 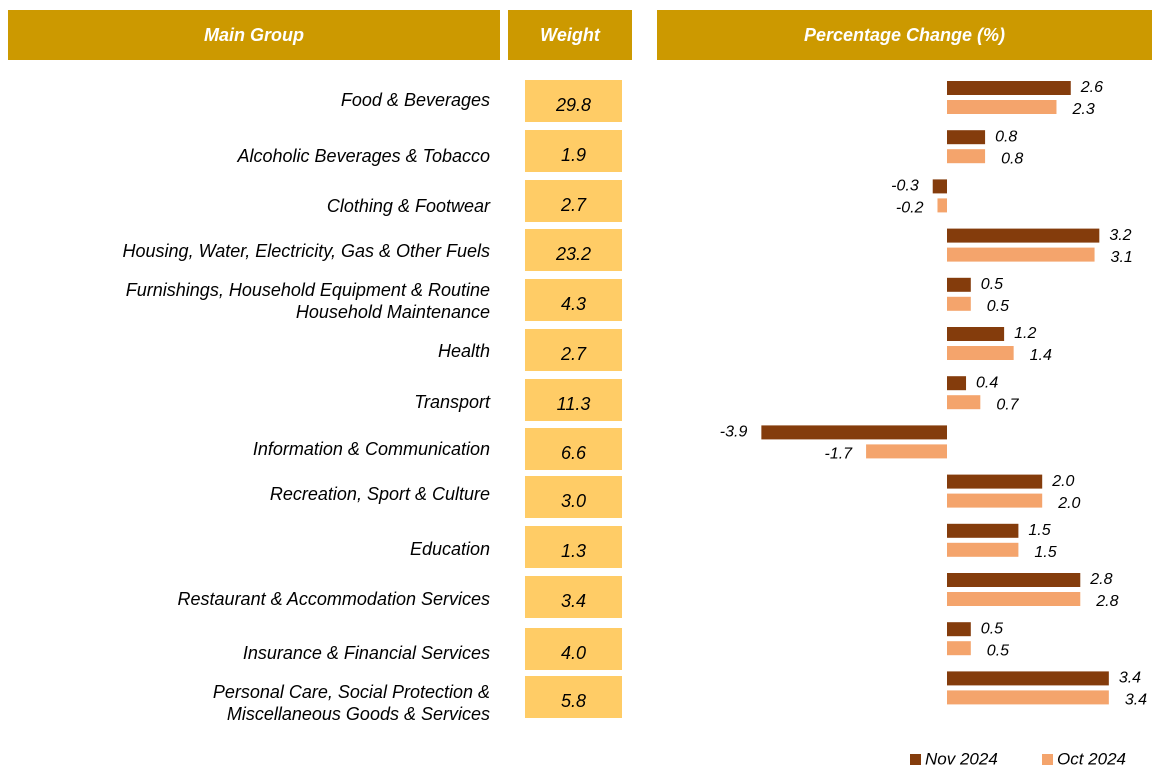 I want to click on value-label: 0.7, so click(x=1007, y=404).